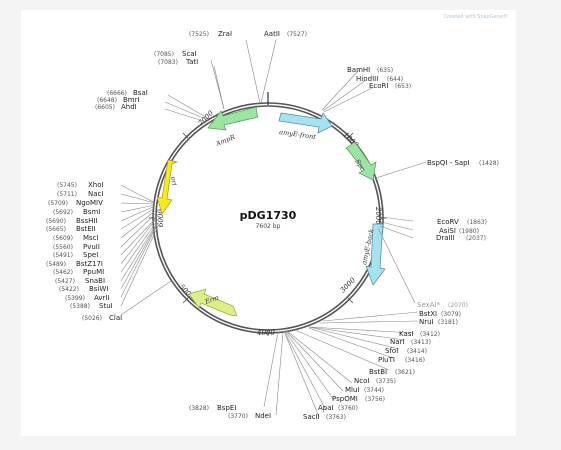  Describe the element at coordinates (65, 281) in the screenshot. I see `site-pos-snabi: (5427)` at that location.